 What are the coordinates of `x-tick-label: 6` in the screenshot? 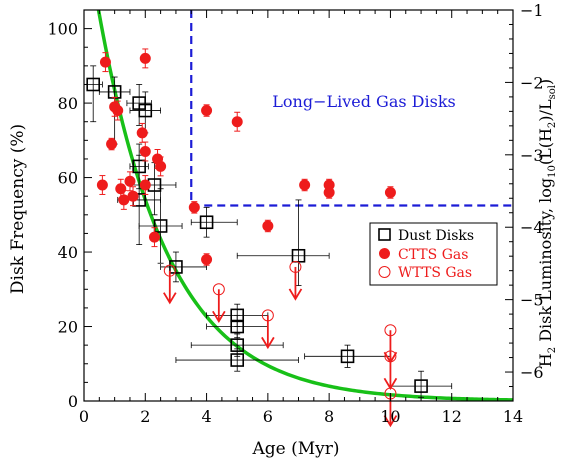 It's located at (268, 416).